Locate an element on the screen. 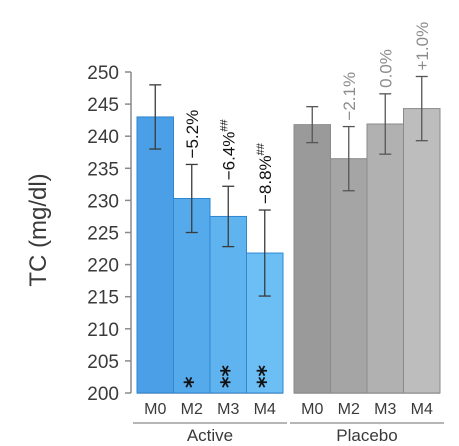 Image resolution: width=459 pixels, height=446 pixels. change-label: −2.1% is located at coordinates (349, 96).